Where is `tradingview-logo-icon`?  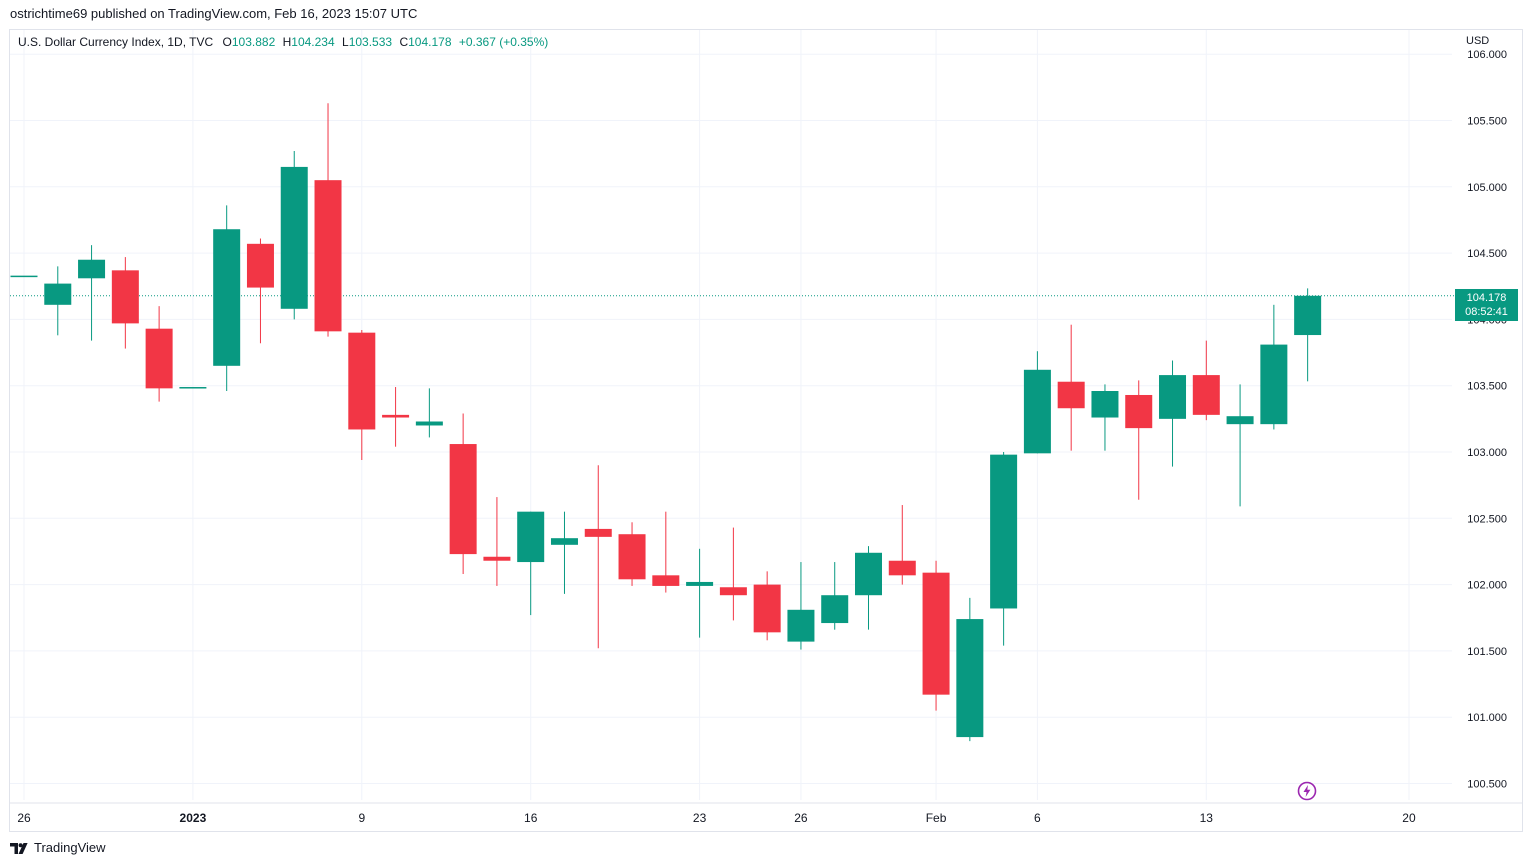 tradingview-logo-icon is located at coordinates (19, 848).